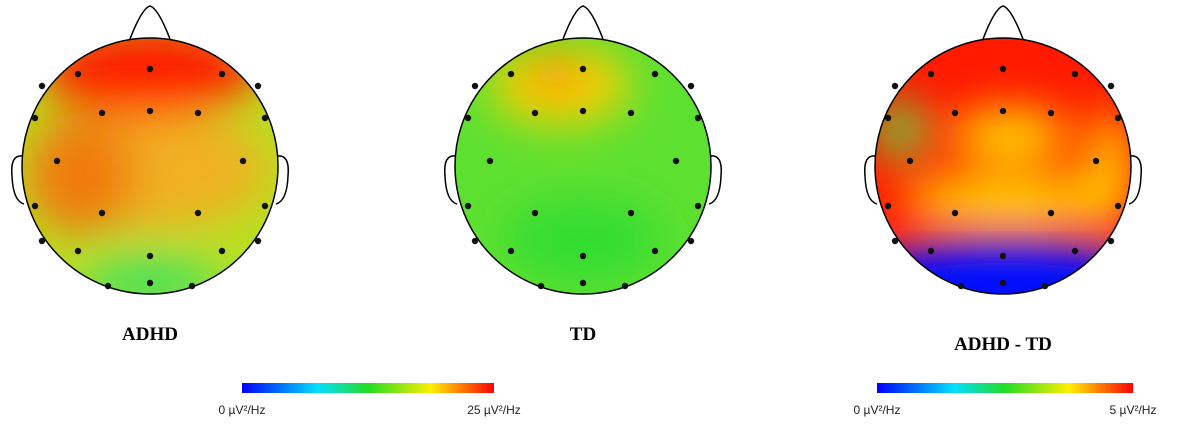 The width and height of the screenshot is (1186, 425). Describe the element at coordinates (1133, 410) in the screenshot. I see `colorbar-max-label: 5 µV²/Hz` at that location.